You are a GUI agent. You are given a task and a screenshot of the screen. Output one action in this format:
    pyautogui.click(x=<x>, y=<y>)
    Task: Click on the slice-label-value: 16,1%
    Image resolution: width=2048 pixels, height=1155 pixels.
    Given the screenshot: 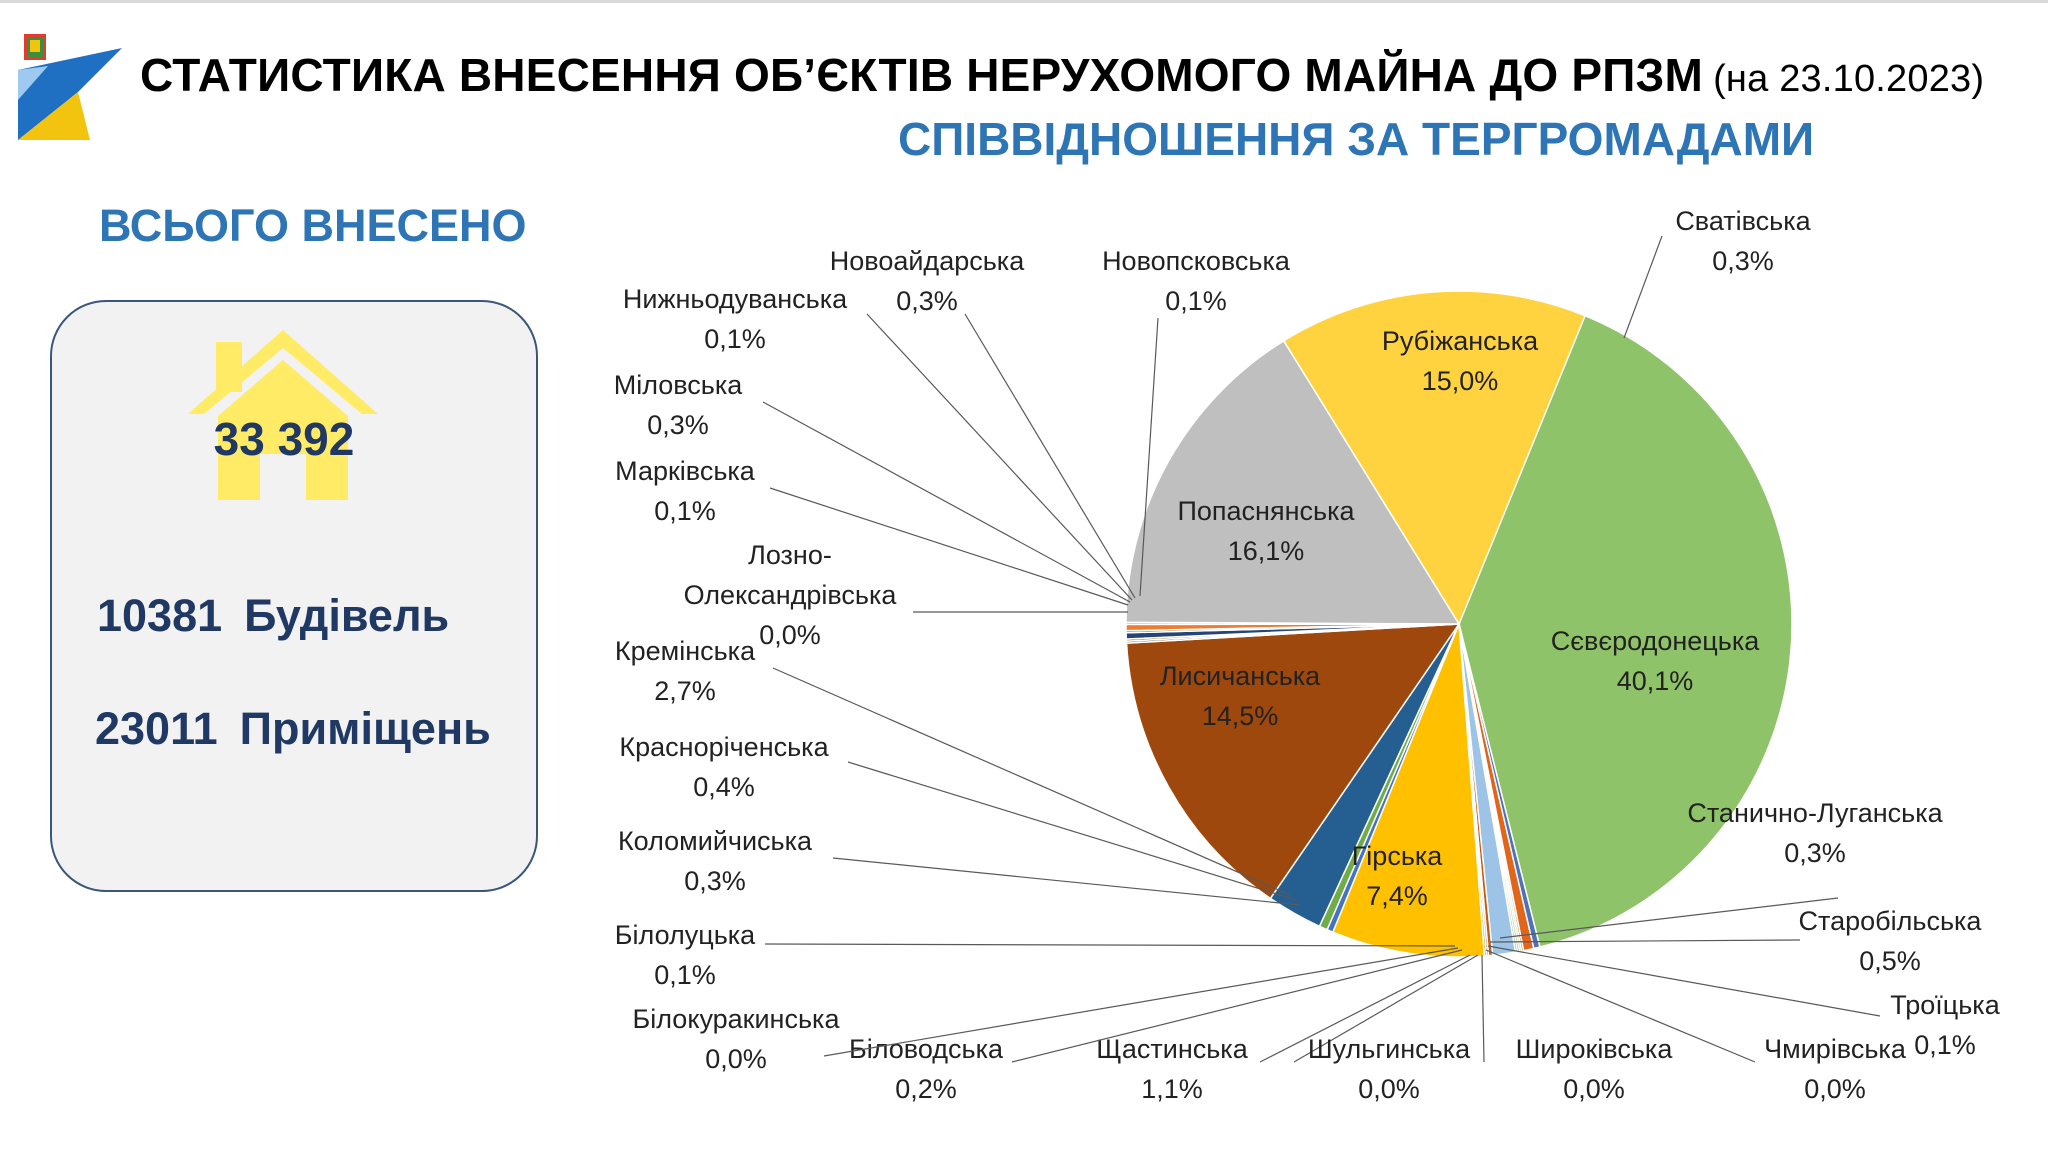 What is the action you would take?
    pyautogui.click(x=1266, y=551)
    